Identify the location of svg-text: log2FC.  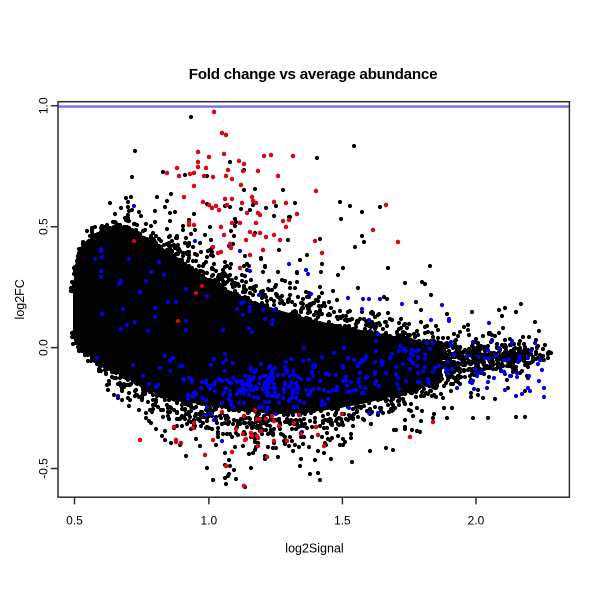
(20, 299).